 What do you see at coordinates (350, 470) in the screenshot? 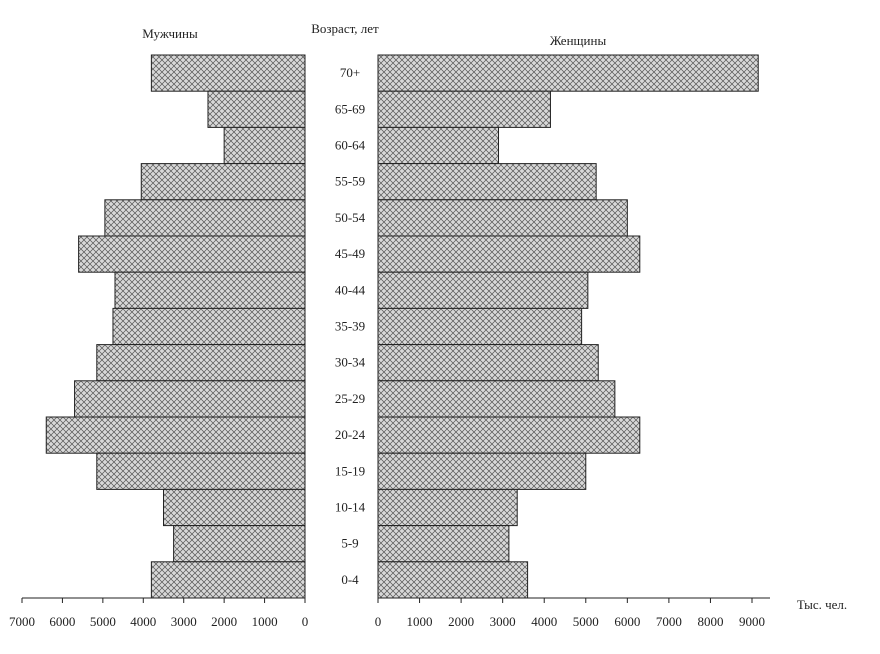
I see `category-label: 15-19` at bounding box center [350, 470].